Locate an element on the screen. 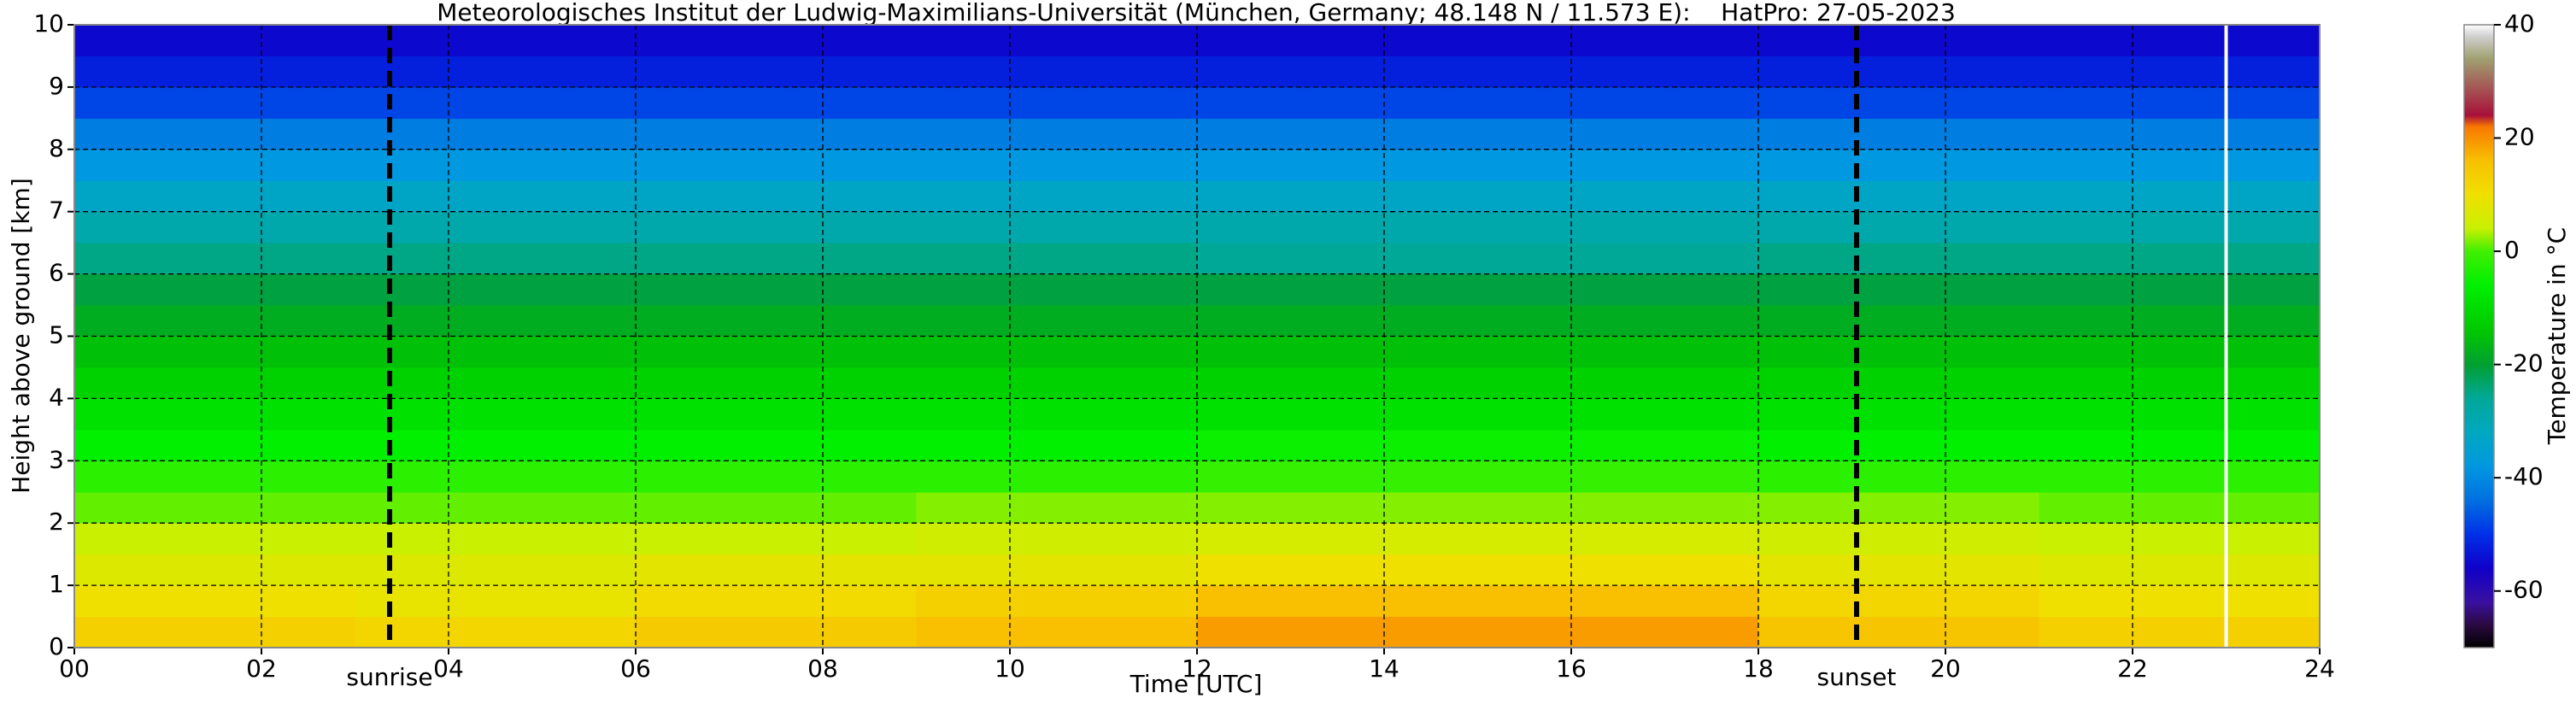  annotation-label: sunset is located at coordinates (1857, 677).